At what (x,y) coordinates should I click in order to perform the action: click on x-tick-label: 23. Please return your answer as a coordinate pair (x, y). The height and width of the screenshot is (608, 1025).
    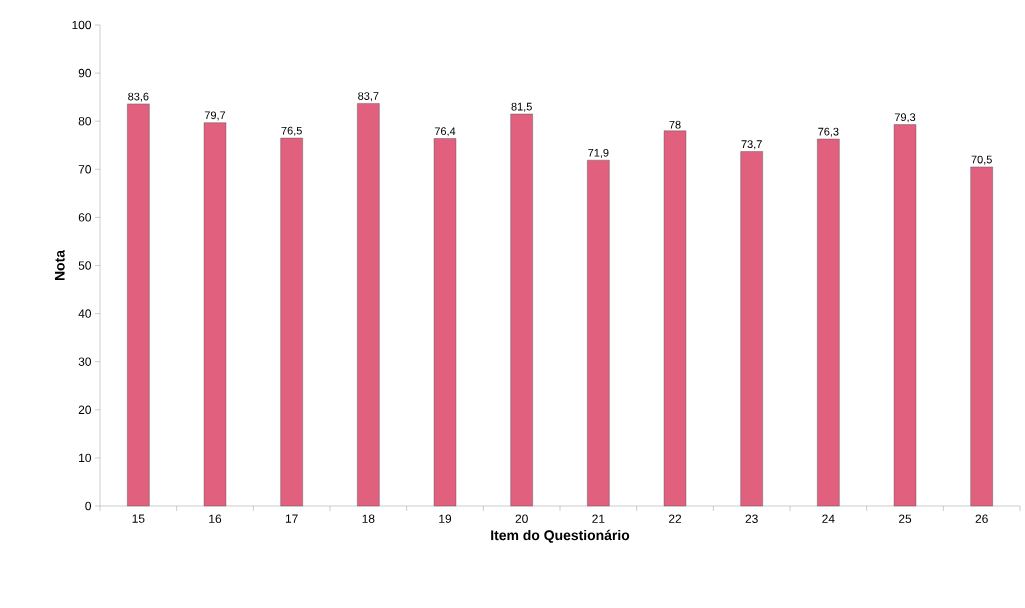
    Looking at the image, I should click on (751, 518).